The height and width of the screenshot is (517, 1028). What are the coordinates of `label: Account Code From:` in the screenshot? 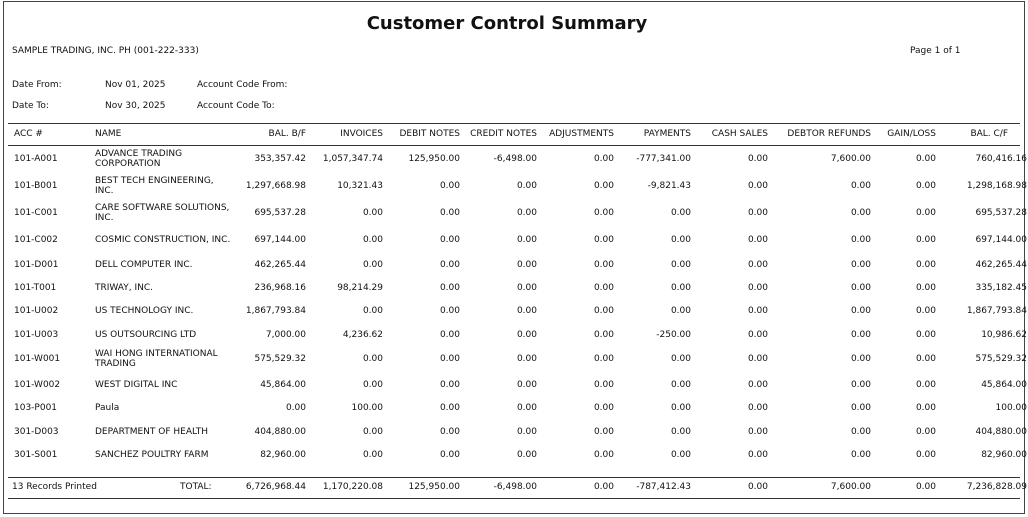 It's located at (242, 85).